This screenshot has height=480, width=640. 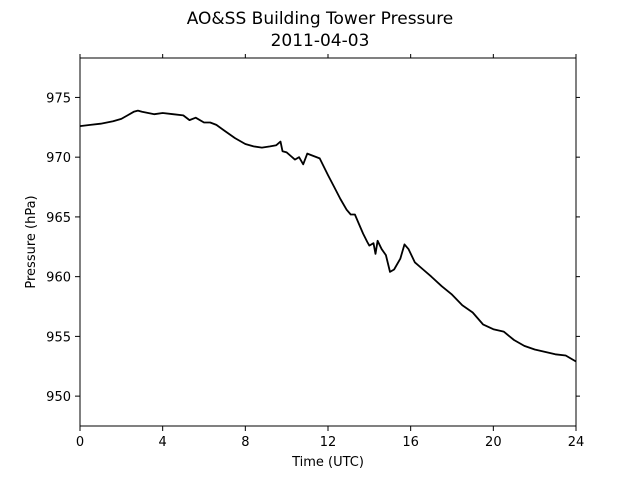 What do you see at coordinates (58, 337) in the screenshot?
I see `y-tick-label: 955` at bounding box center [58, 337].